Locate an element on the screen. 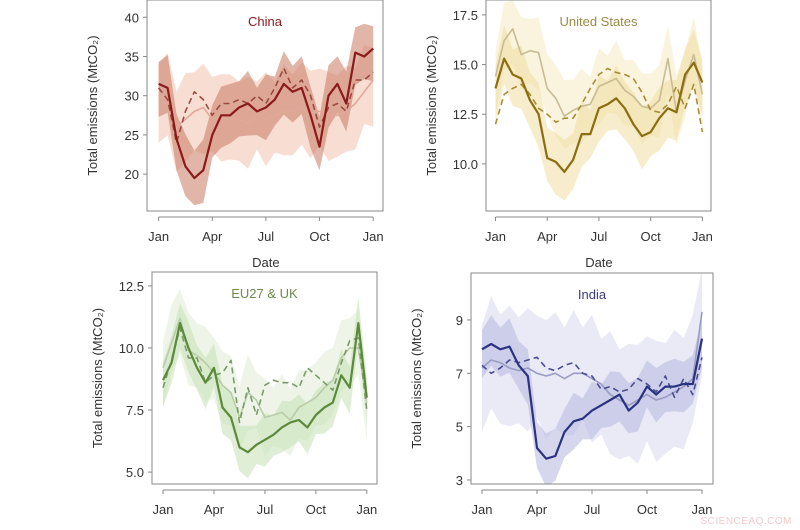 This screenshot has height=530, width=800. panel-title: EU27 & UK is located at coordinates (264, 293).